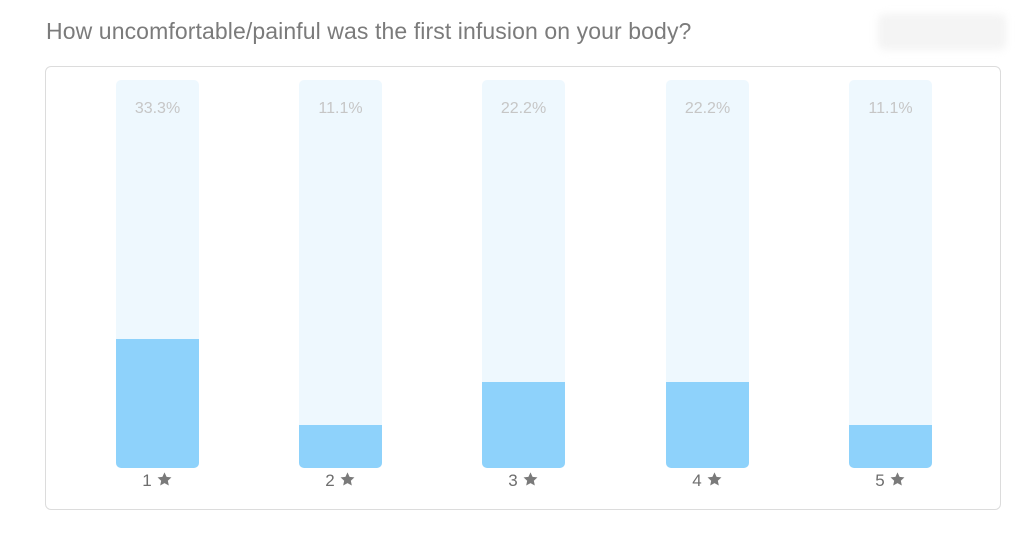 This screenshot has height=541, width=1024. Describe the element at coordinates (147, 480) in the screenshot. I see `category-label-number: 1` at that location.